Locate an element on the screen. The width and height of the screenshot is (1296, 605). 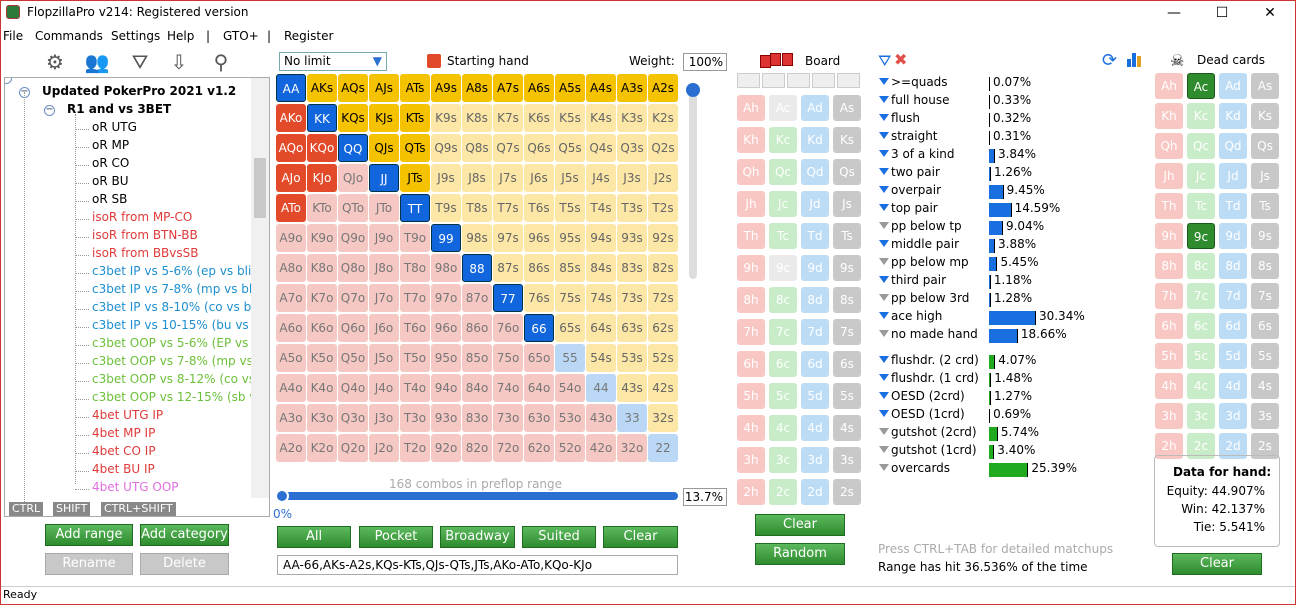
tree-item: R1 and vs 3BET is located at coordinates (119, 109).